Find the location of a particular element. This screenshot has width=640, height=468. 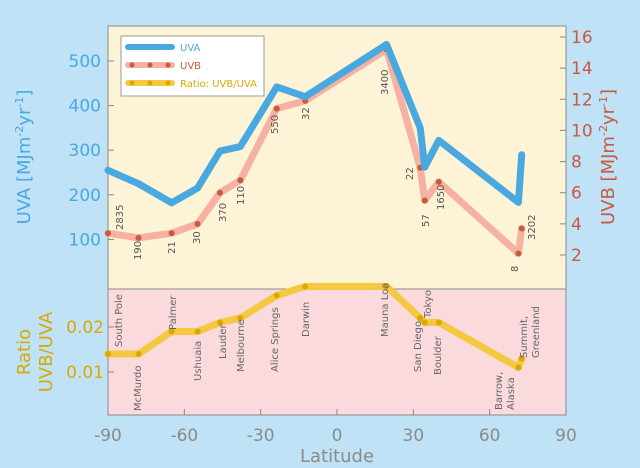

site-label: Mauna Loa is located at coordinates (385, 310).